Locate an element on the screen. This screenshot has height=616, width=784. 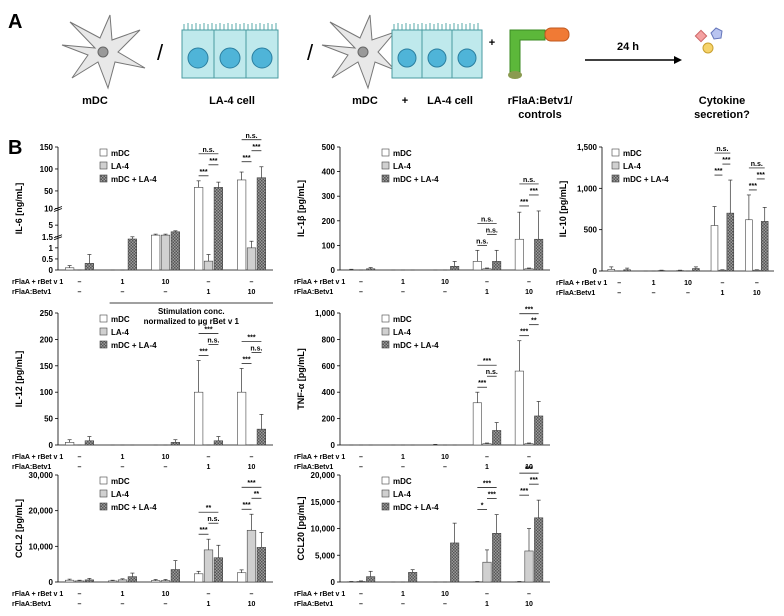
significance-label: ** is located at coordinates (534, 321).